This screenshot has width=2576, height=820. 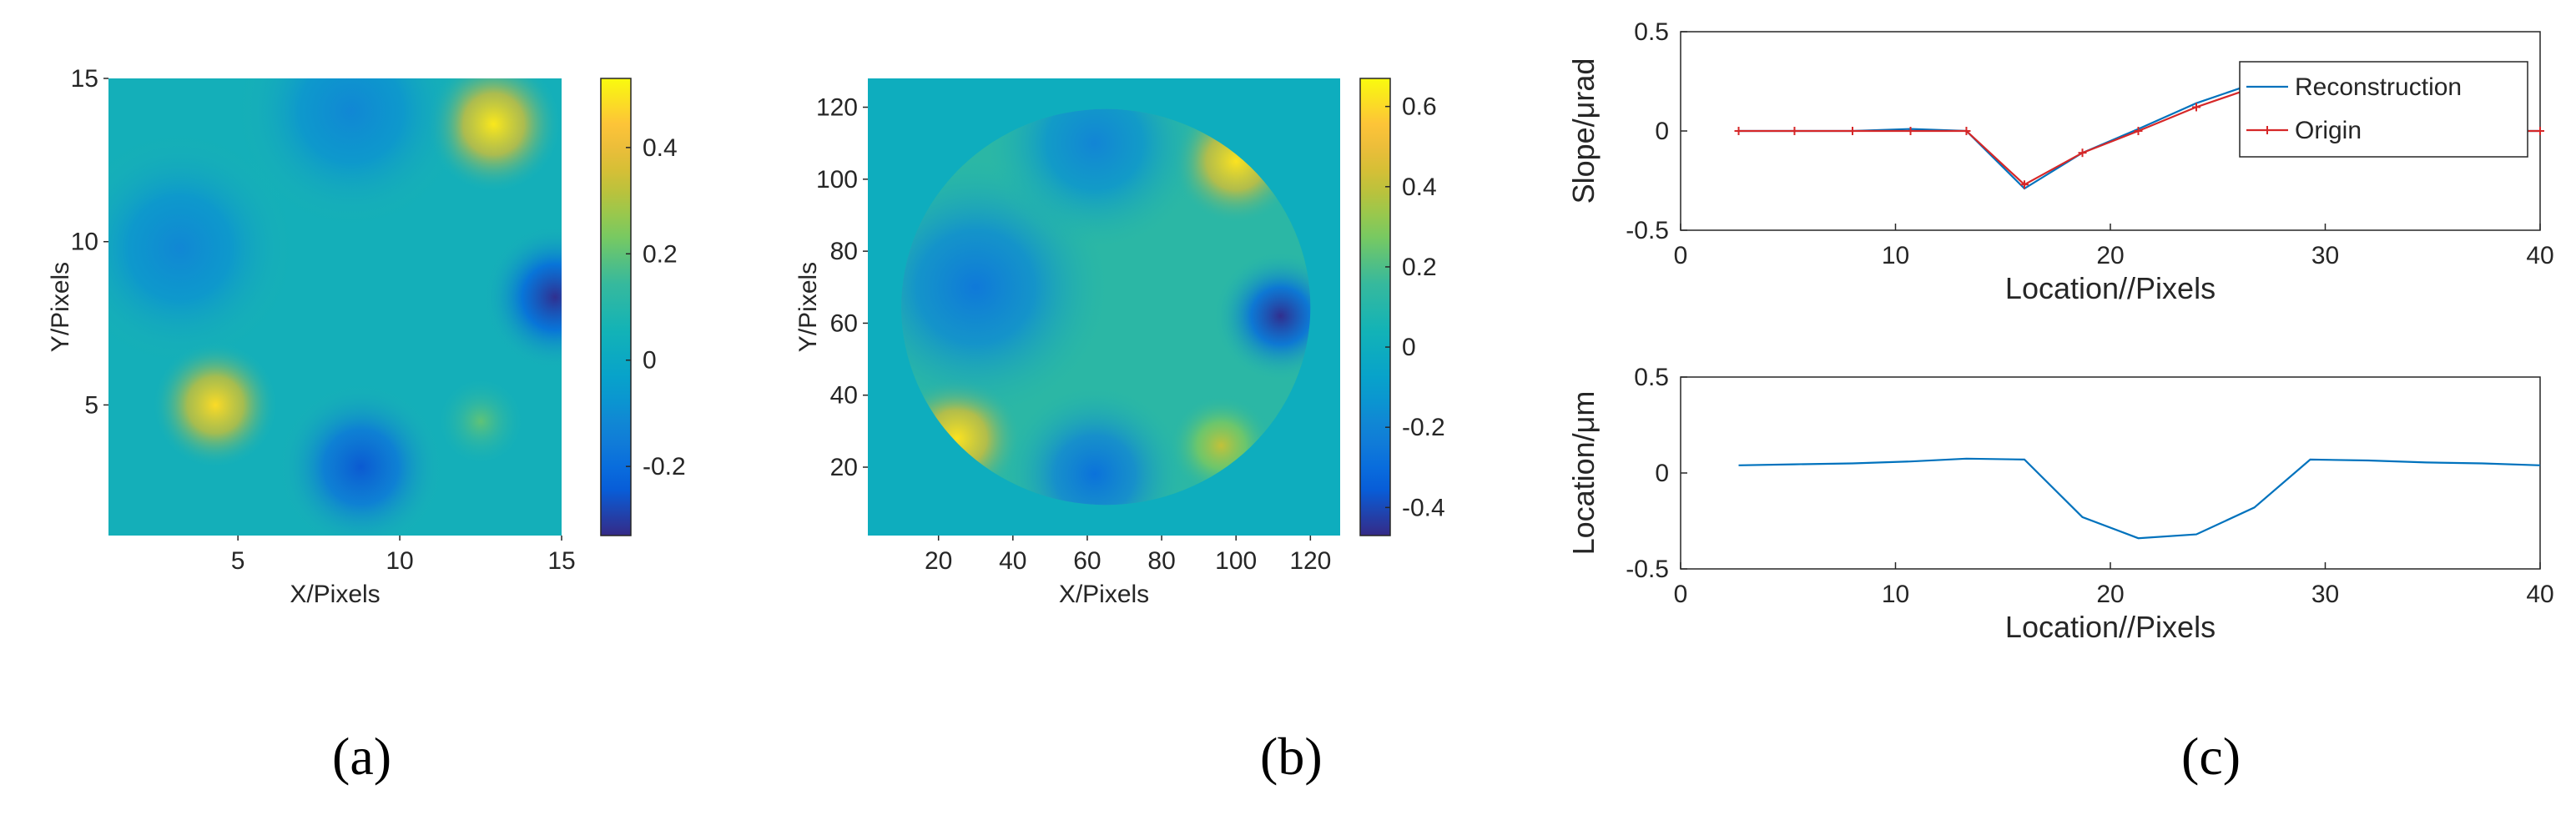 I want to click on y-tick-label: 40, so click(x=844, y=396).